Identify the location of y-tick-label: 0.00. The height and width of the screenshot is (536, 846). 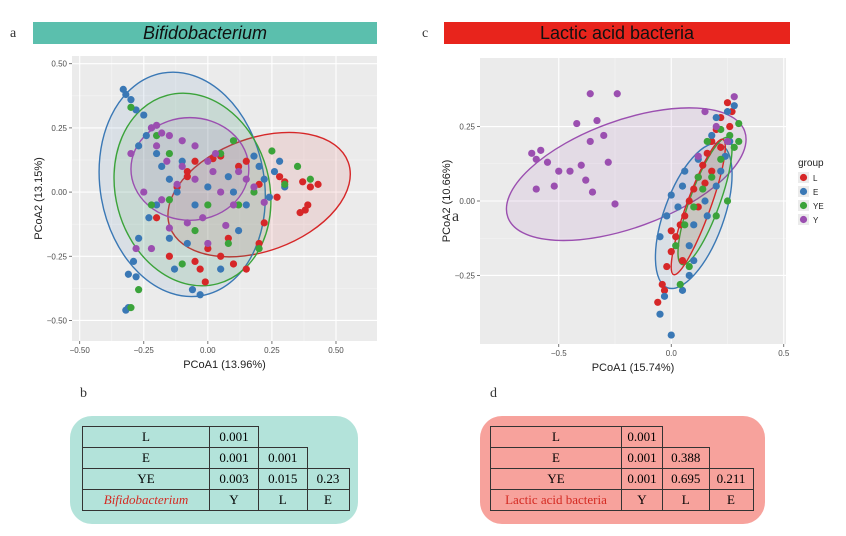
(467, 201).